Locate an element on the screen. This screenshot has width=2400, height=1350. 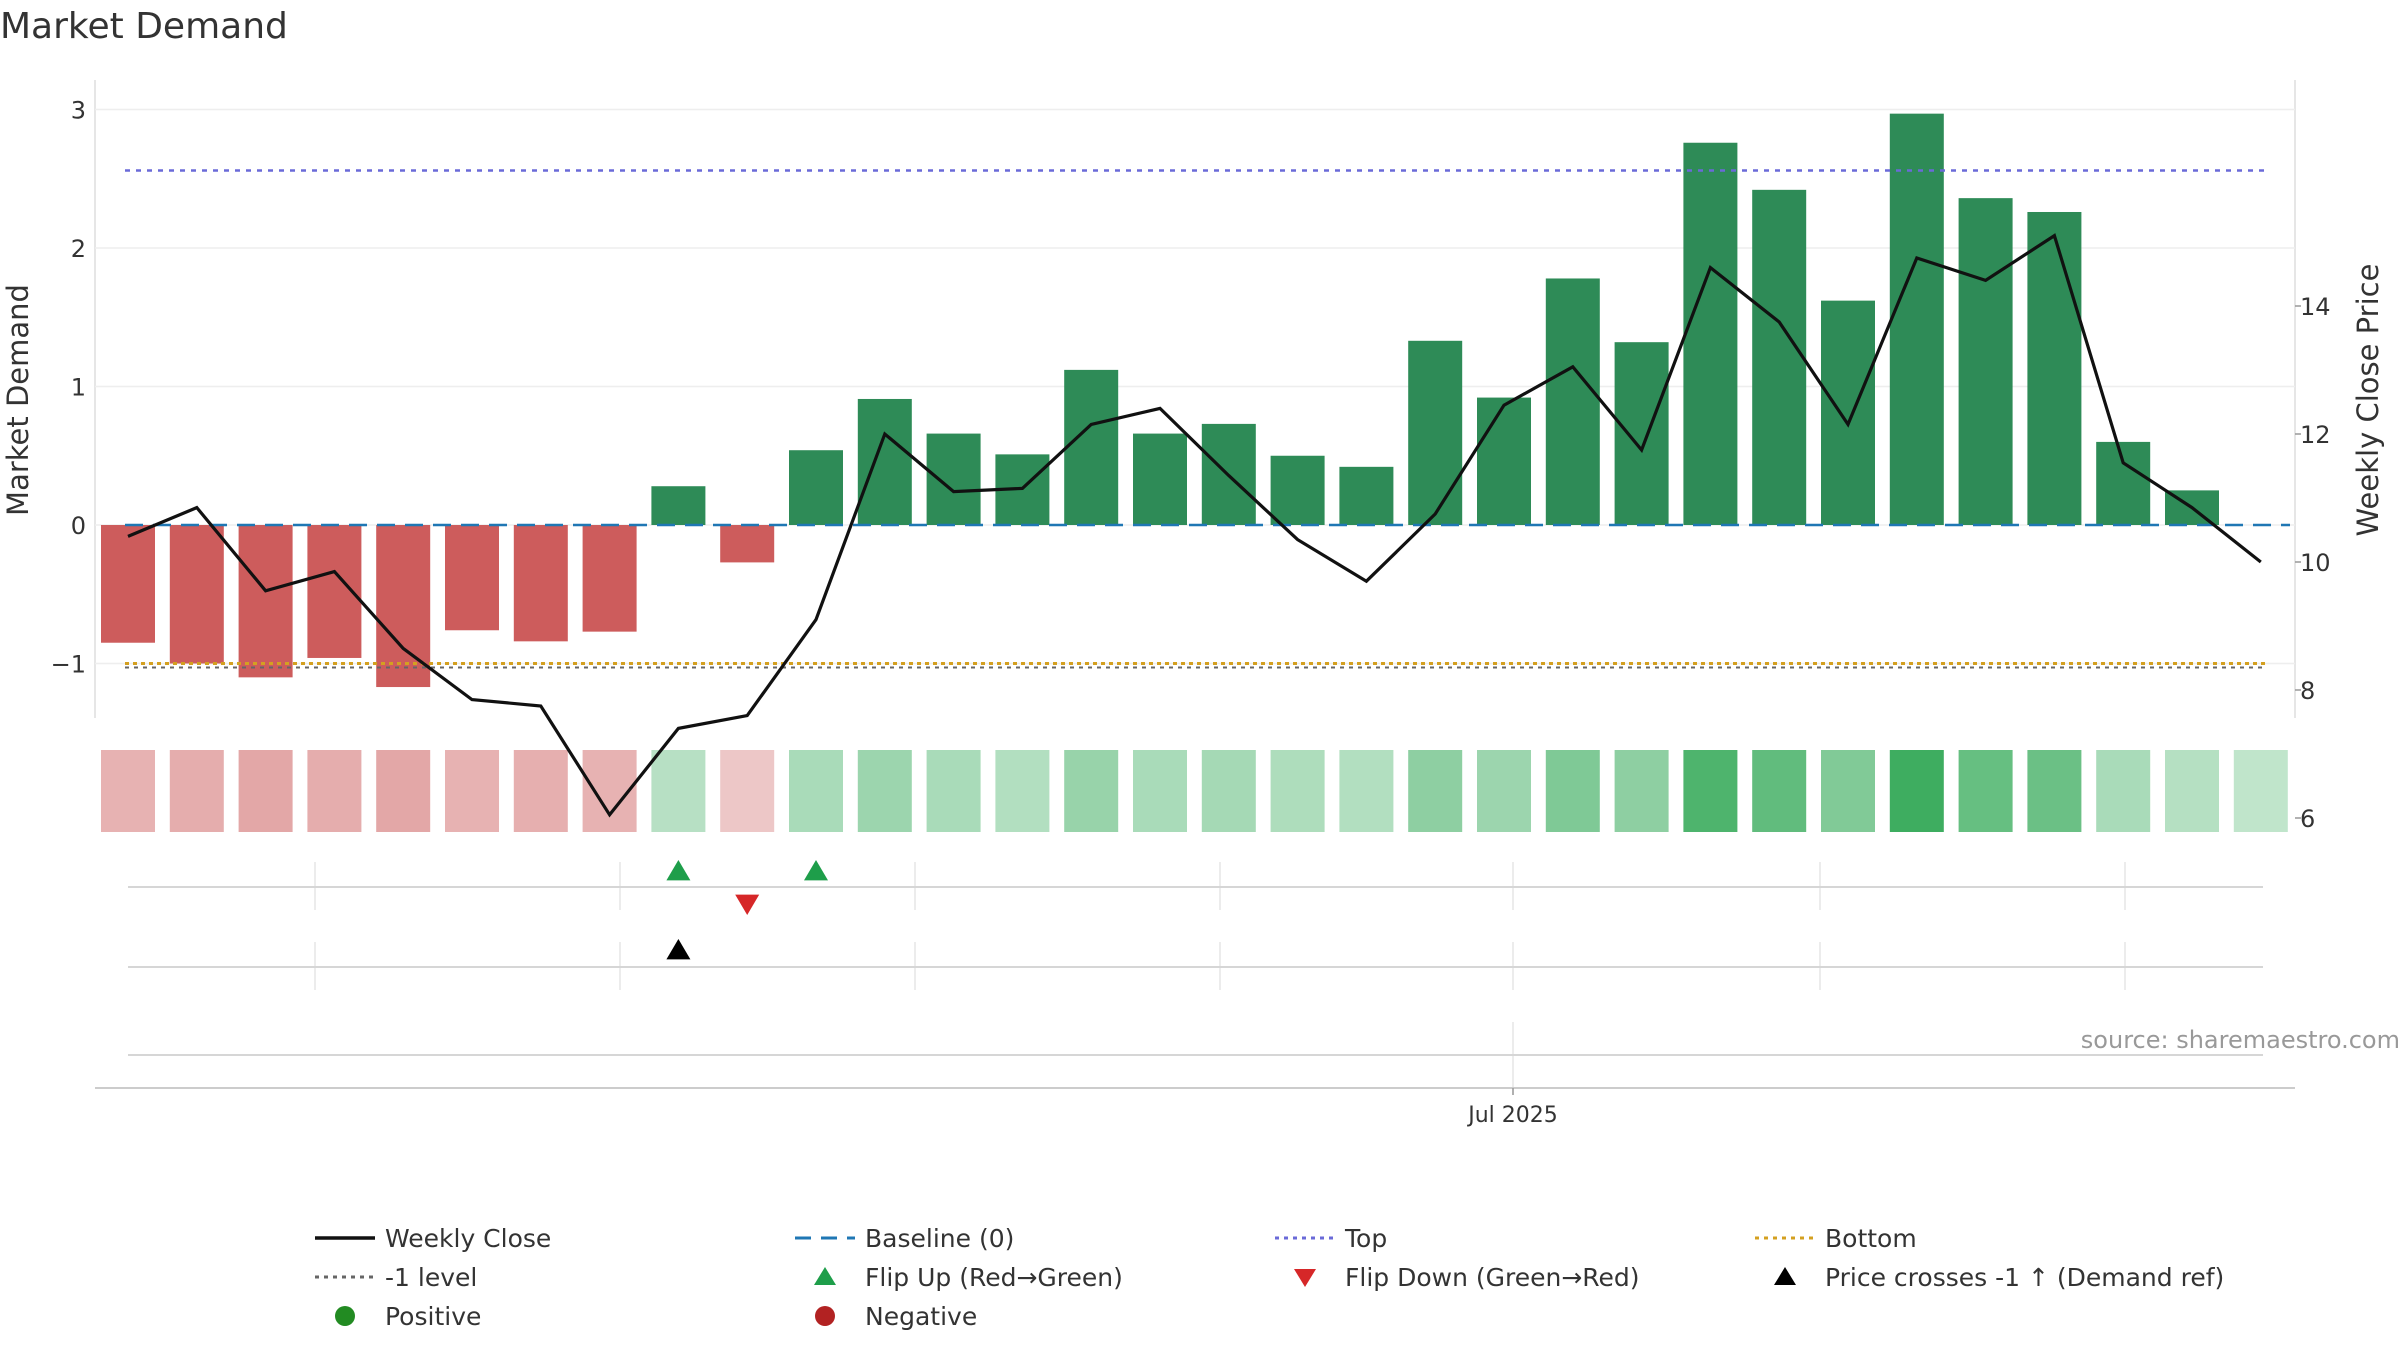
source-label: source: sharemaestro.com is located at coordinates (2240, 1040).